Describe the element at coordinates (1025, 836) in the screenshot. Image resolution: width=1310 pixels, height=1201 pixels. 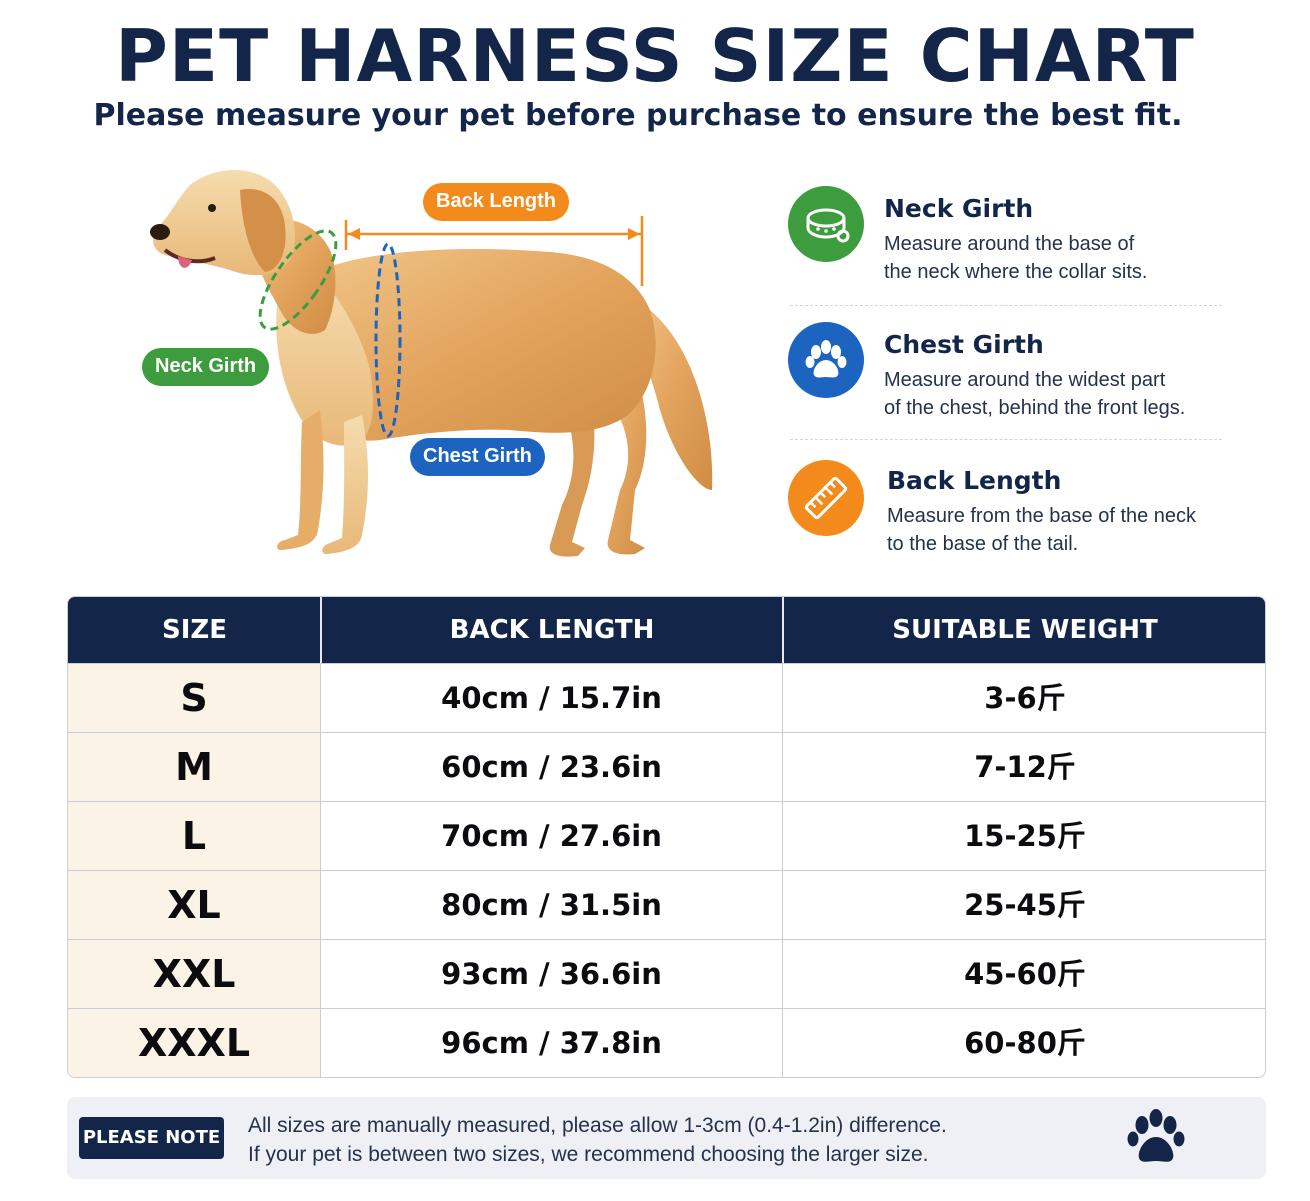
I see `cell-weight: 15-25斤` at that location.